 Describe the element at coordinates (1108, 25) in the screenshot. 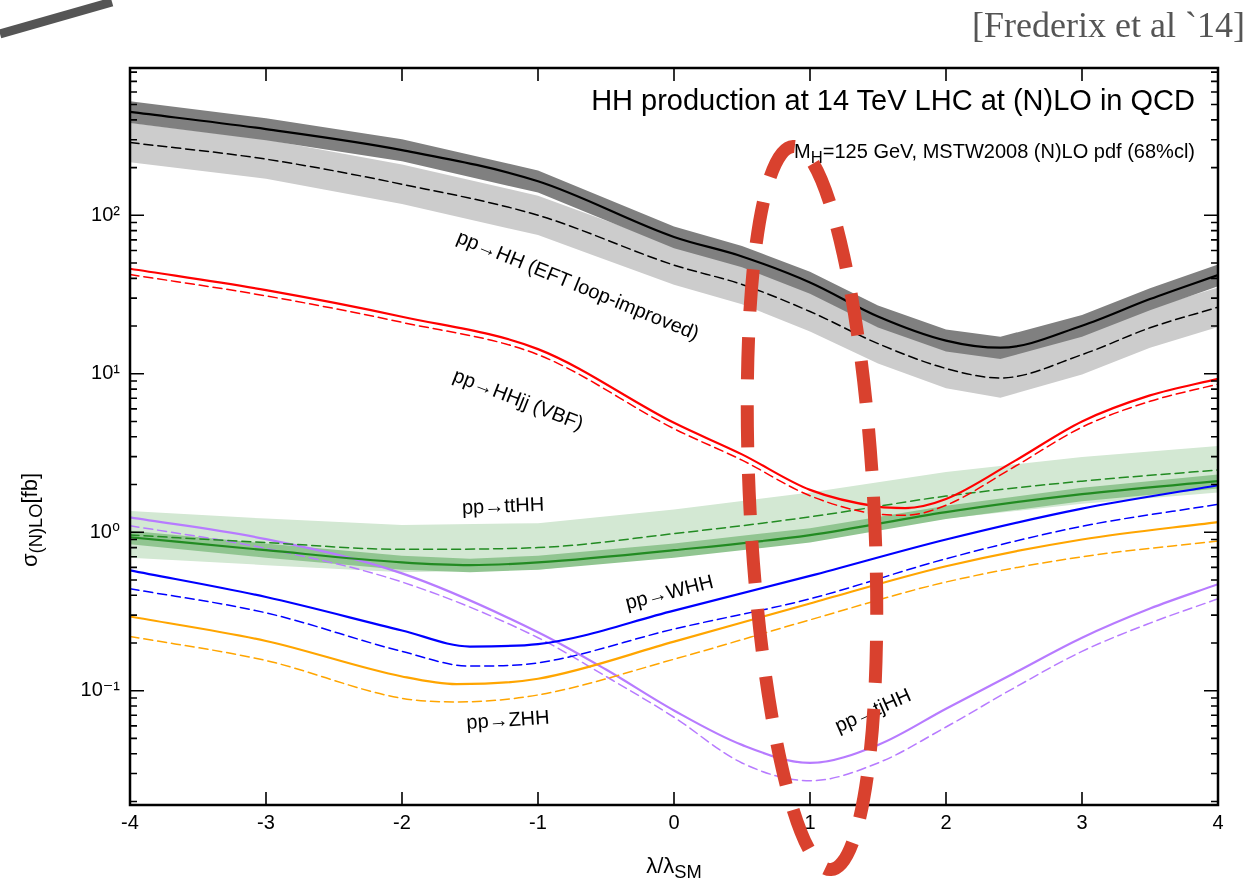

I see `text: [Frederix et al `14]` at that location.